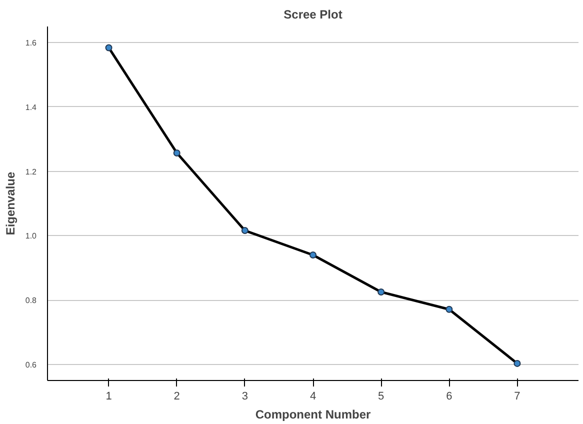 This screenshot has width=583, height=424. What do you see at coordinates (177, 396) in the screenshot?
I see `x-tick-label: 2` at bounding box center [177, 396].